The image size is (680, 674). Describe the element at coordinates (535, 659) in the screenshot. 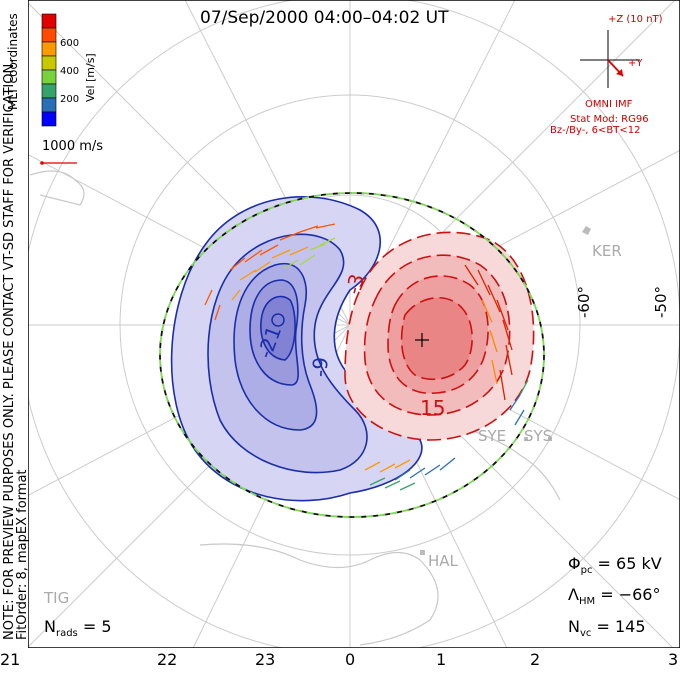

I see `mlt-tick-2: 2` at that location.